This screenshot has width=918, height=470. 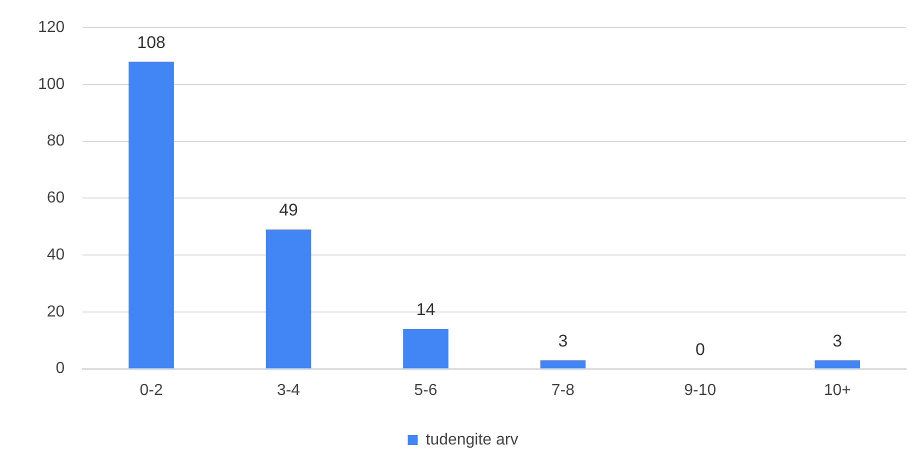 What do you see at coordinates (151, 42) in the screenshot?
I see `data-label: 108` at bounding box center [151, 42].